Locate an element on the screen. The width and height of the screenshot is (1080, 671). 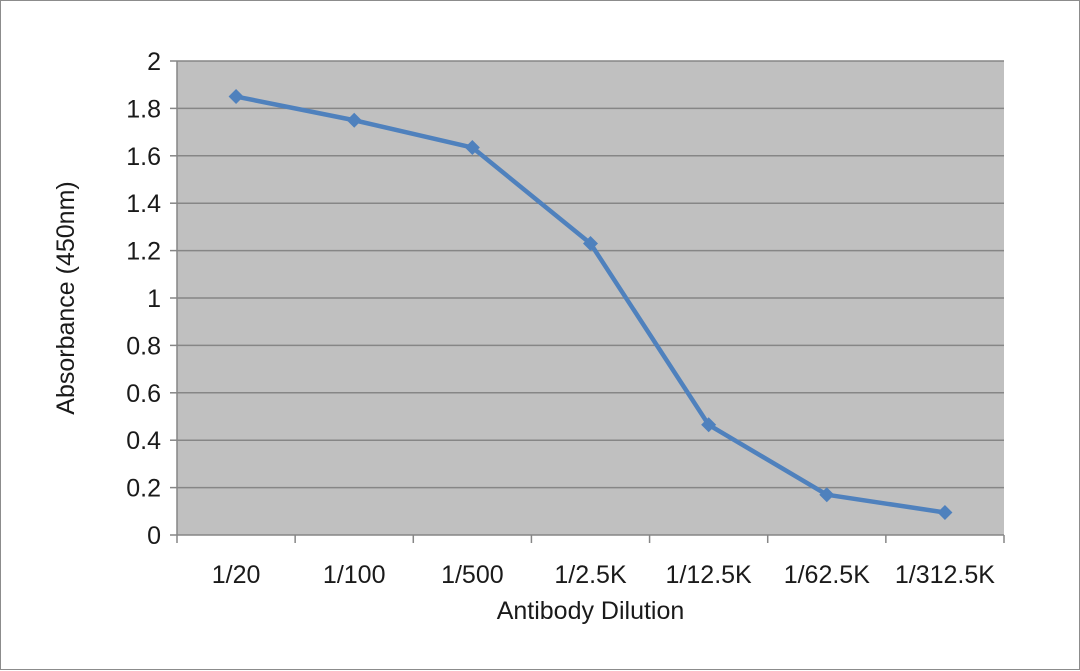
x-tick-label: 1/500 is located at coordinates (472, 575).